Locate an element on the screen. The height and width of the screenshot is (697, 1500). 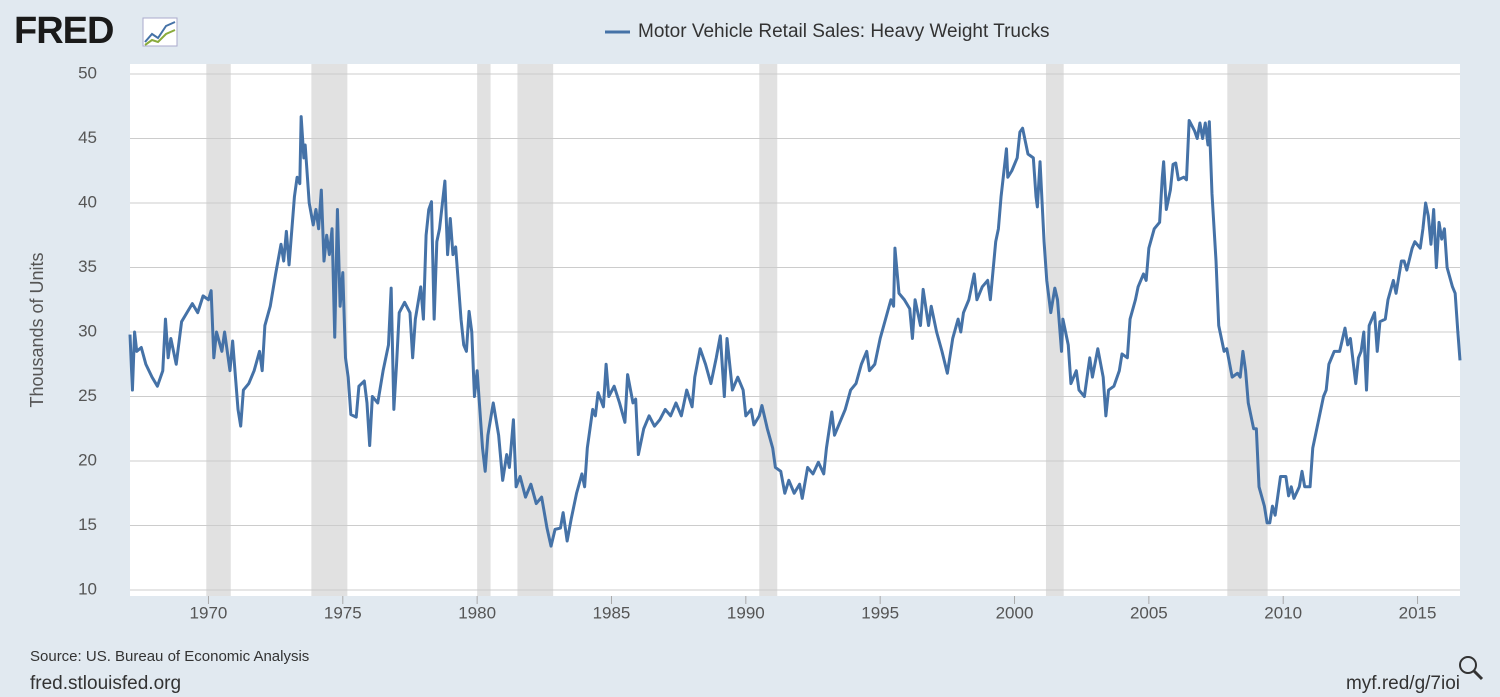
y-tick-label: 50 is located at coordinates (87, 72).